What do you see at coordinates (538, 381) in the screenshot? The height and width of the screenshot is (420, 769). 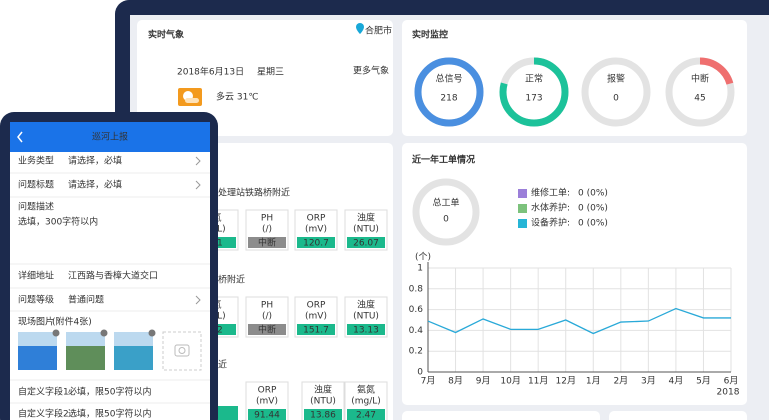 I see `x-tick-label: 11月` at bounding box center [538, 381].